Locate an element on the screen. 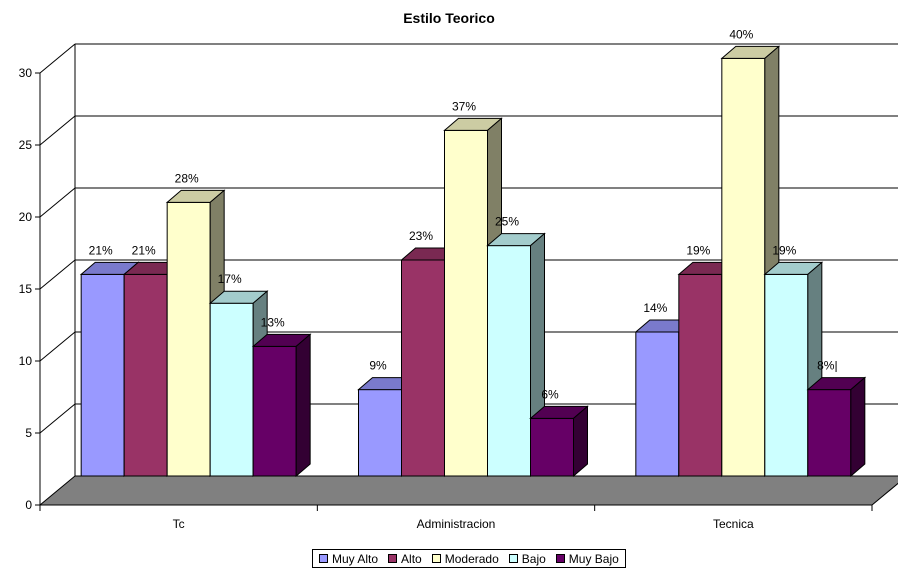 The width and height of the screenshot is (898, 569). bar-data-label: 37% is located at coordinates (464, 106).